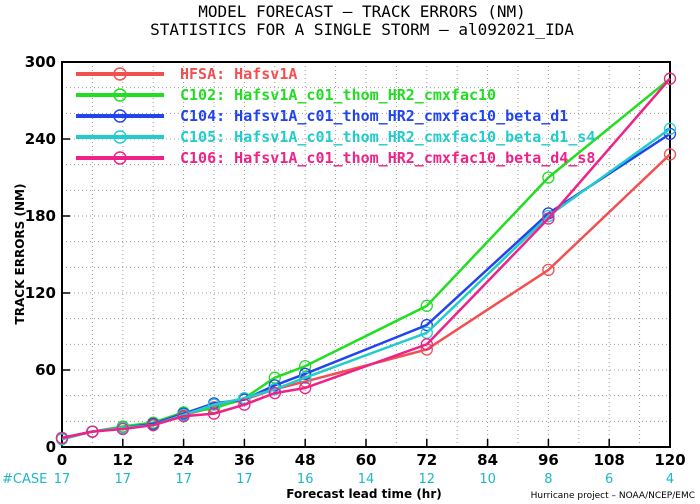 This screenshot has width=700, height=504. Describe the element at coordinates (24, 479) in the screenshot. I see `case-label: #CASE` at that location.